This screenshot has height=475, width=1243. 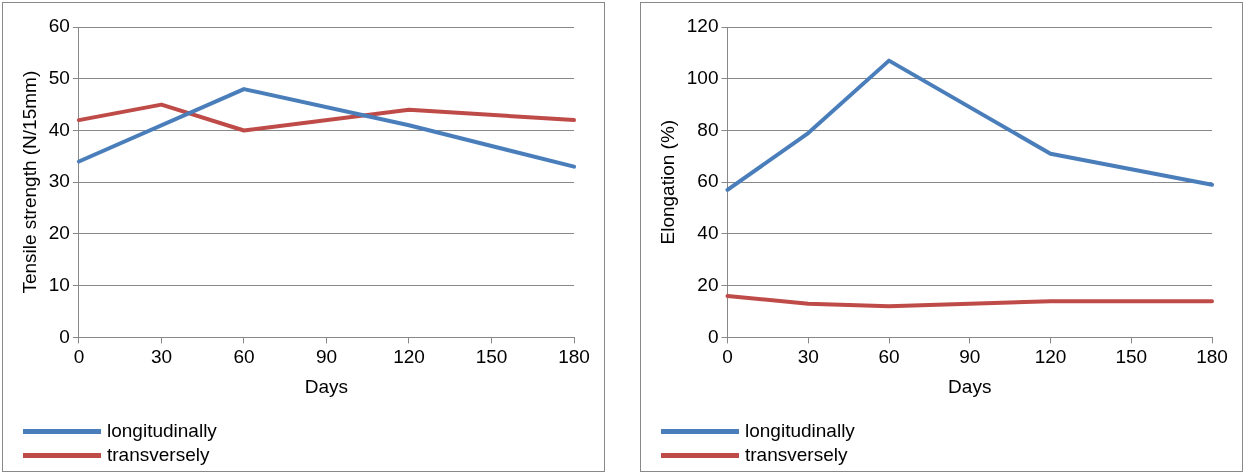 I want to click on y-tick-label: 100, so click(x=702, y=77).